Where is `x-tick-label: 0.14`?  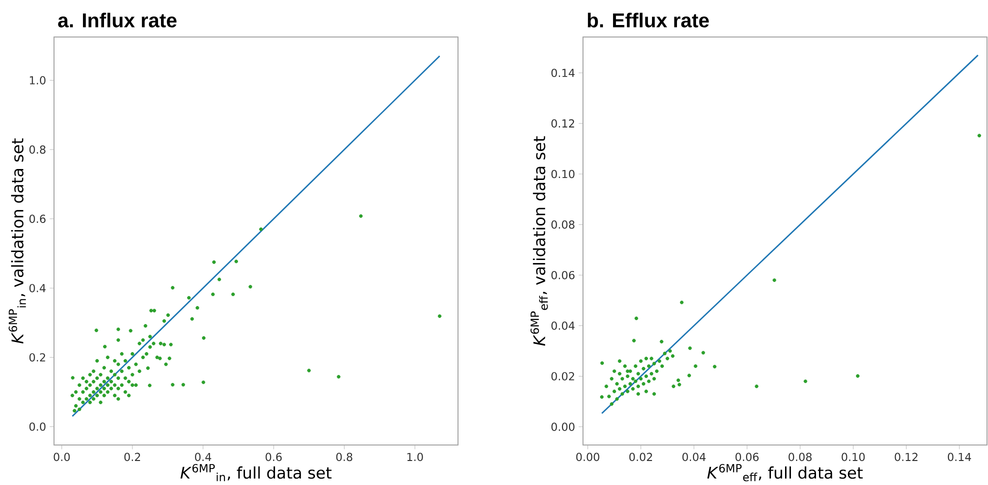
x-tick-label: 0.14 is located at coordinates (960, 457).